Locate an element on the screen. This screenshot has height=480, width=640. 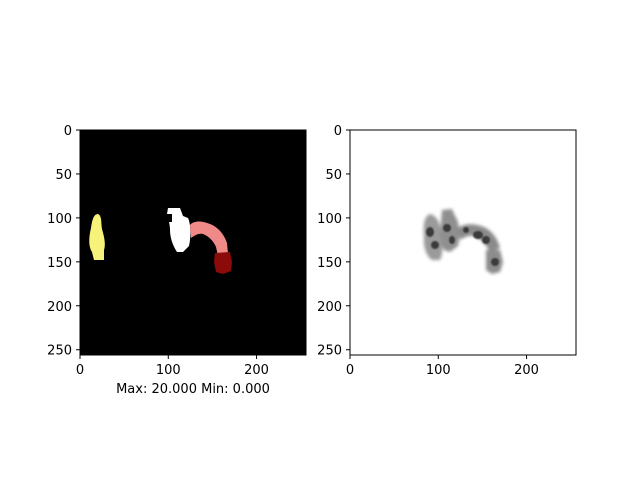
segmentation-regions is located at coordinates (160, 241).